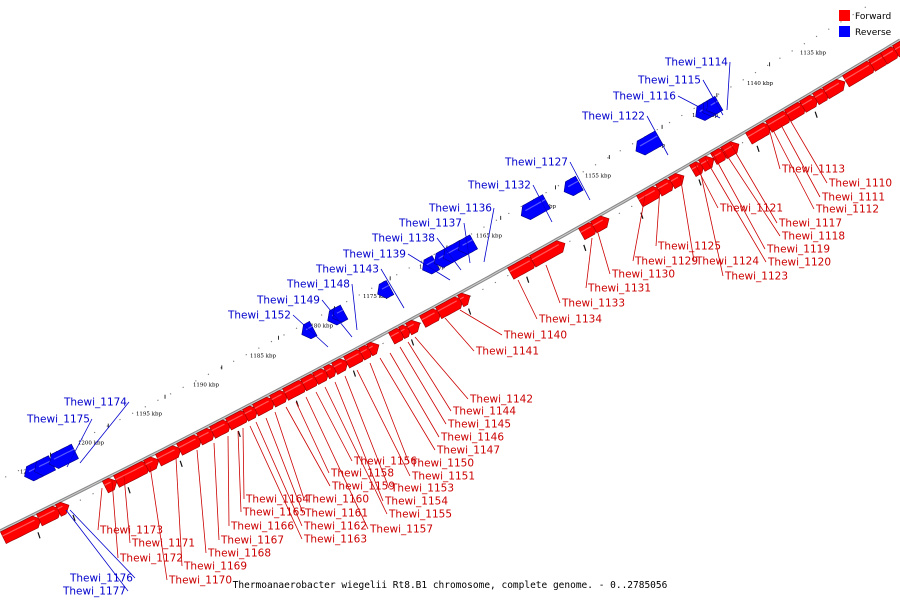 The height and width of the screenshot is (600, 900). What do you see at coordinates (274, 513) in the screenshot?
I see `gene-label: Thewi_1165` at bounding box center [274, 513].